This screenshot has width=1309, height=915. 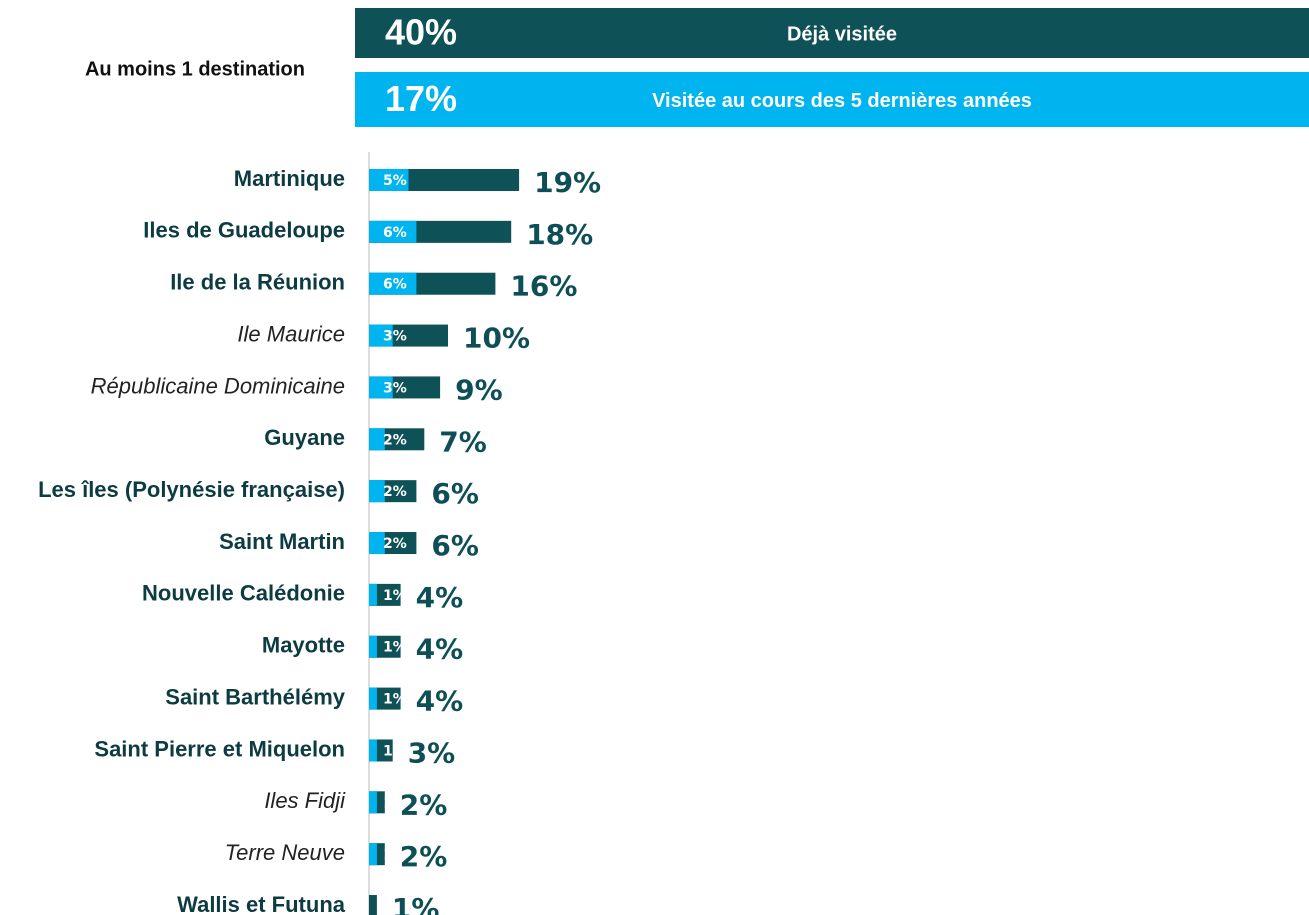 What do you see at coordinates (303, 645) in the screenshot?
I see `category-label: Mayotte` at bounding box center [303, 645].